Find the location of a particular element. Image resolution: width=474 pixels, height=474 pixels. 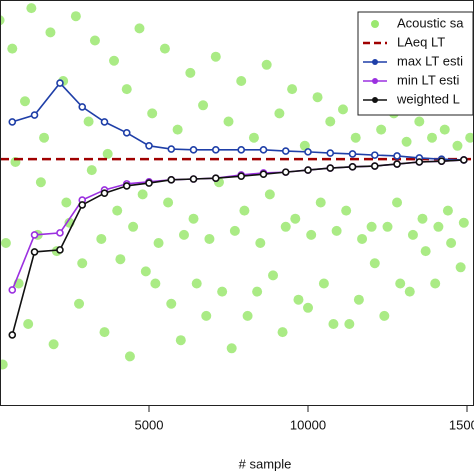

x-tick-label: 15000 is located at coordinates (461, 424).